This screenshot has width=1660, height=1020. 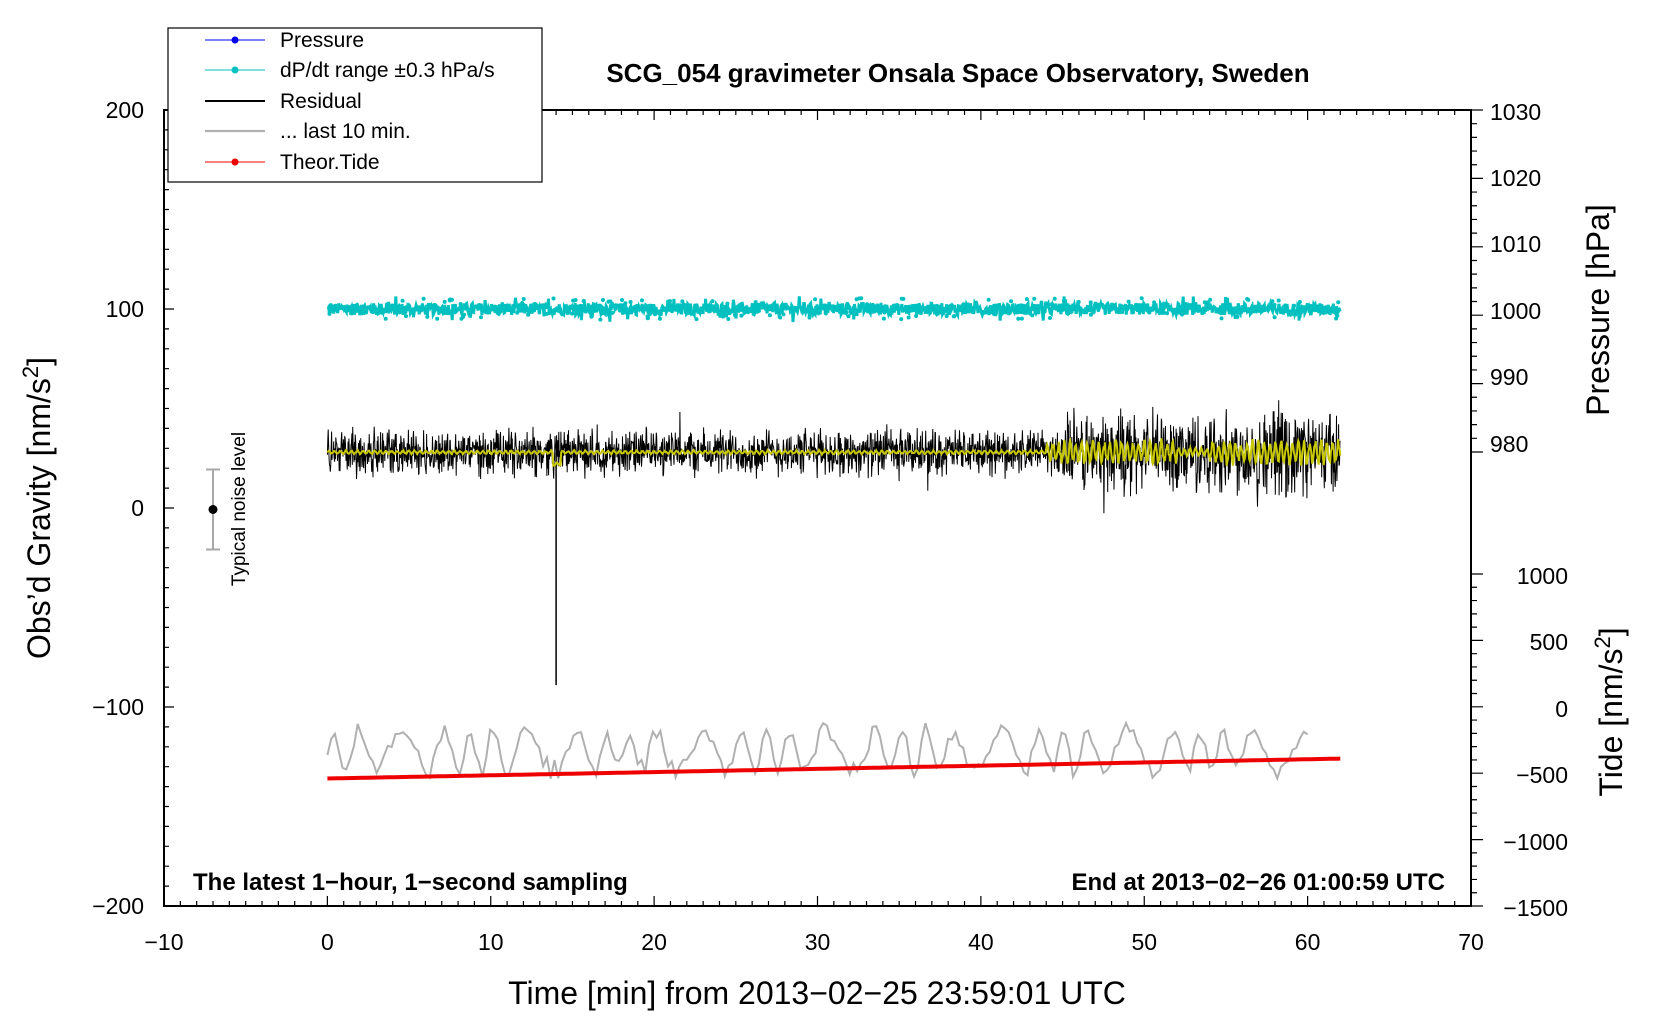 What do you see at coordinates (1542, 775) in the screenshot?
I see `tide-tick-label: −500` at bounding box center [1542, 775].